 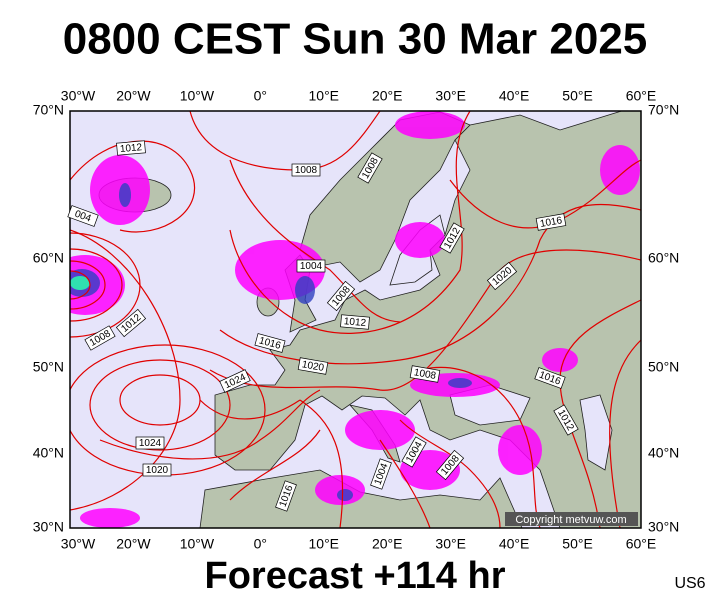 I want to click on lat-label-right: 60°N, so click(x=663, y=258).